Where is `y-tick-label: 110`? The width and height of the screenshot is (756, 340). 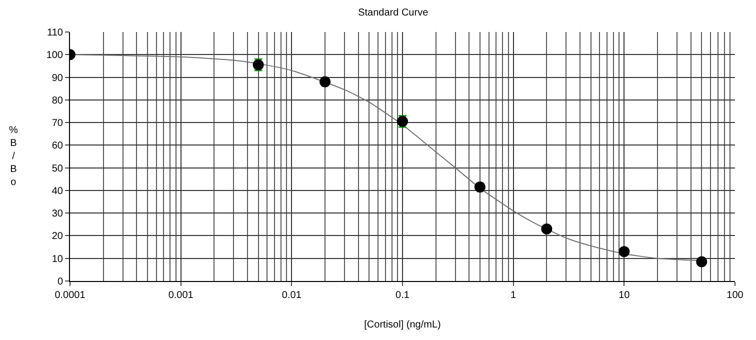
y-tick-label: 110 is located at coordinates (55, 33).